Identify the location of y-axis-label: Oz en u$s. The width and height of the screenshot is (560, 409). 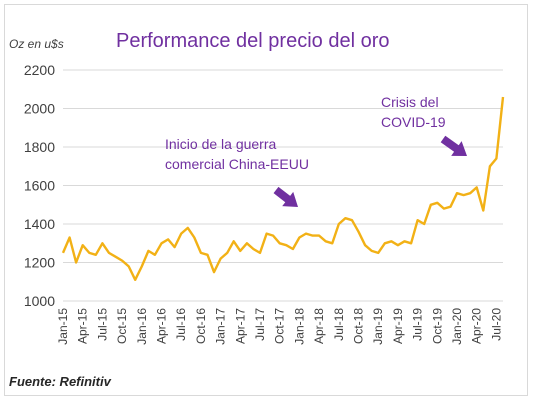
(36, 44).